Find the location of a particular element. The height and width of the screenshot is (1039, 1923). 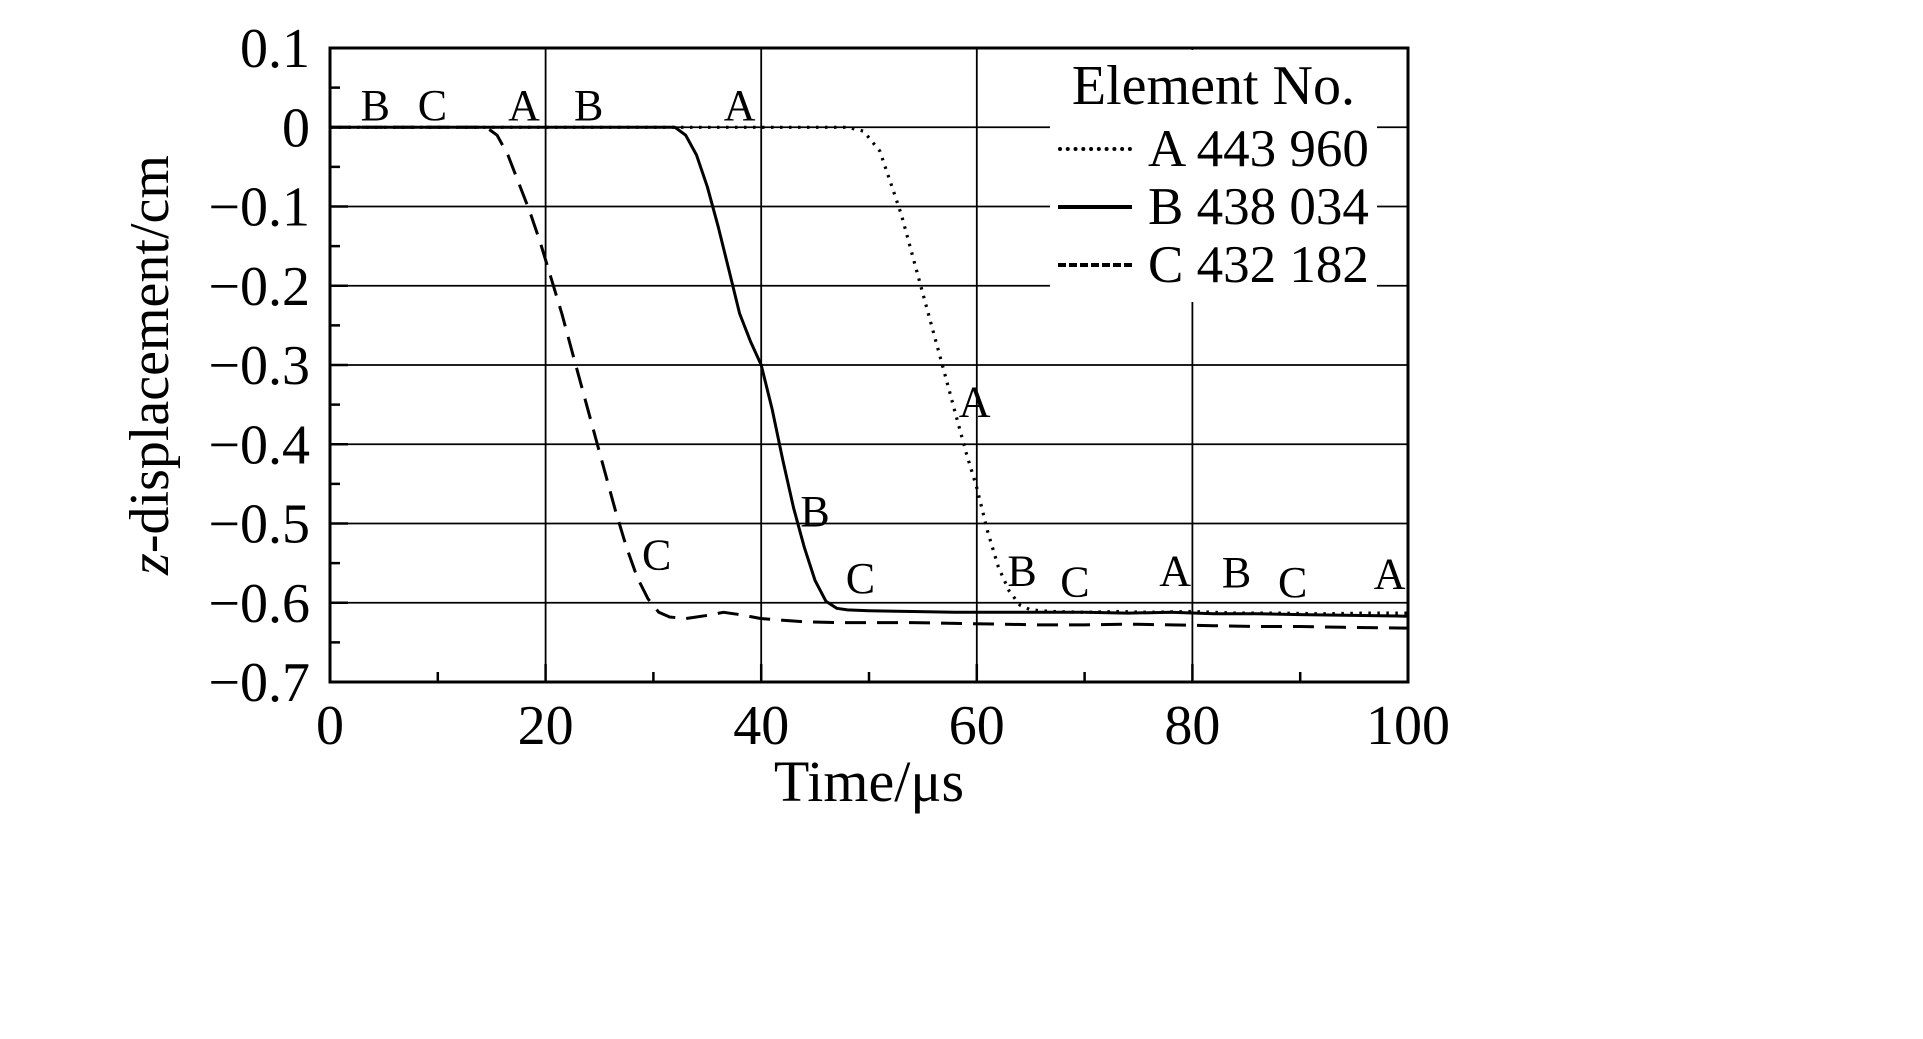

x-tick-label: 40 is located at coordinates (761, 726).